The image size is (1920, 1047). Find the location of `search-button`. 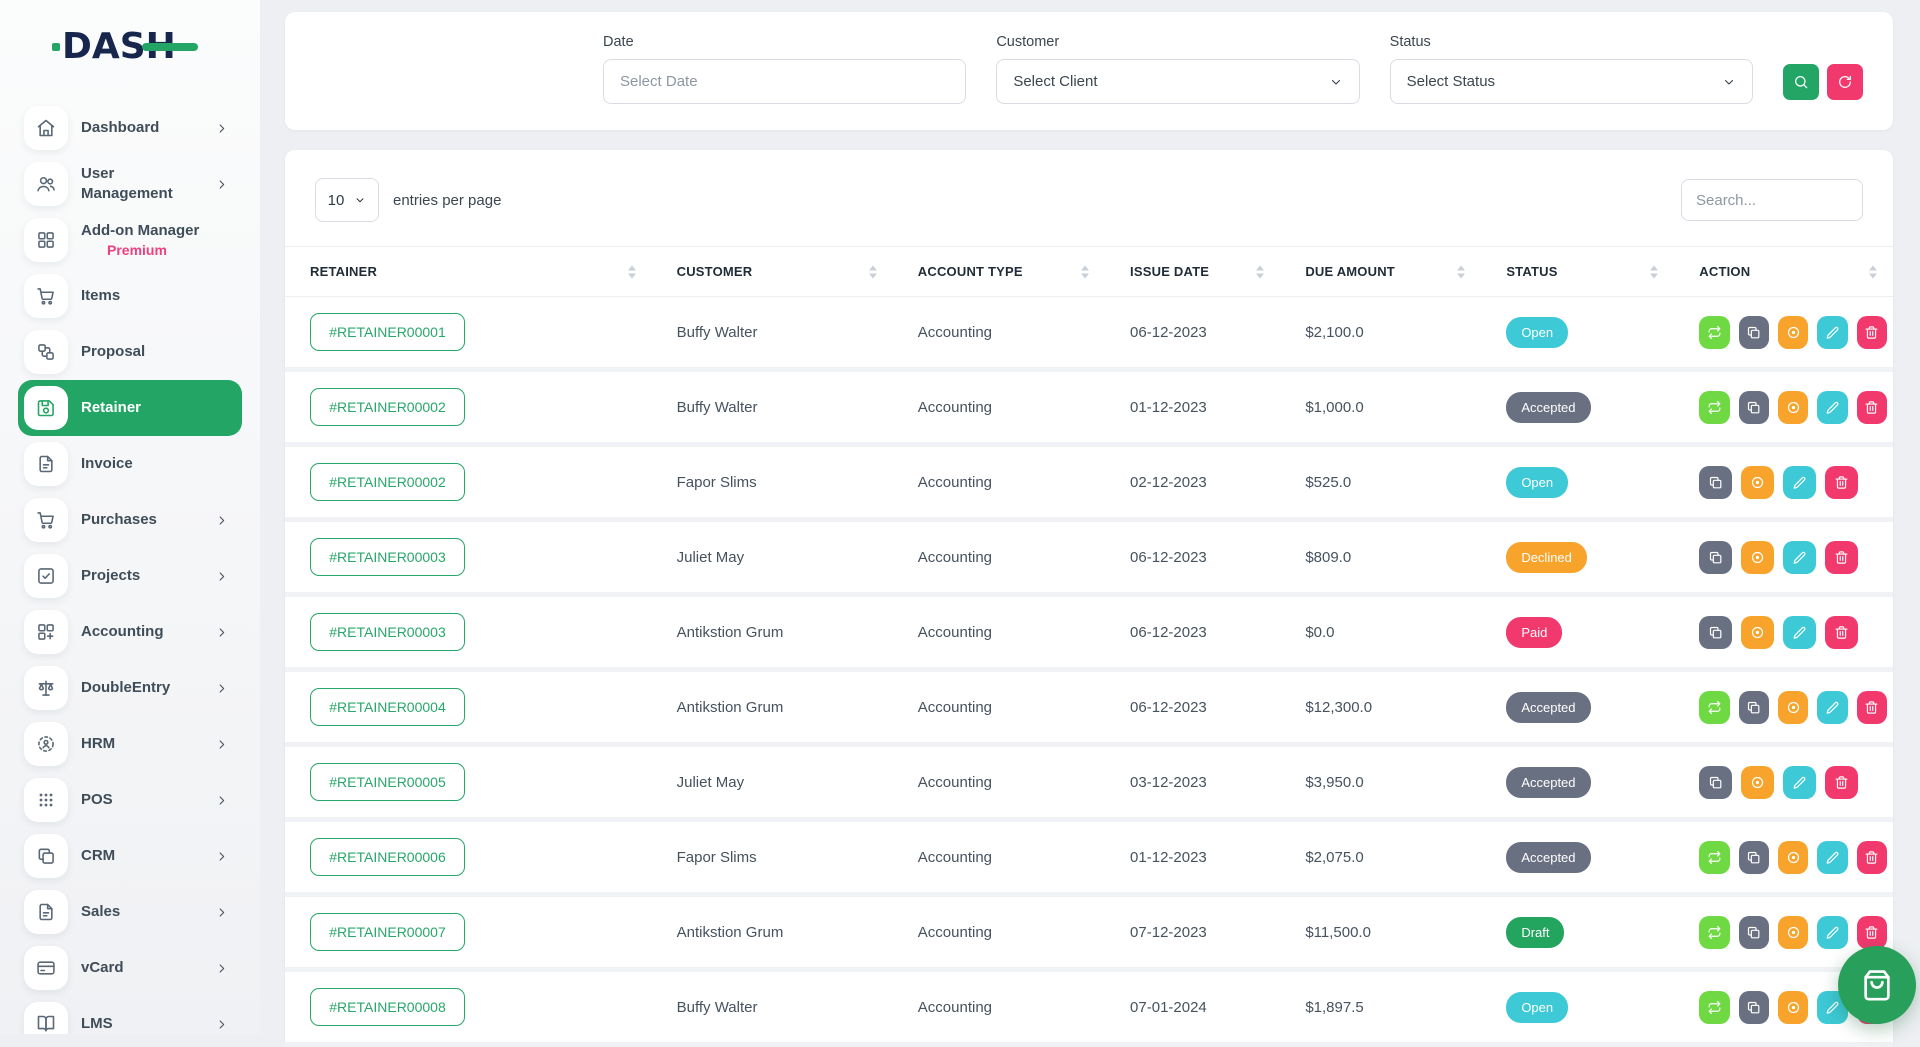

search-button is located at coordinates (1801, 82).